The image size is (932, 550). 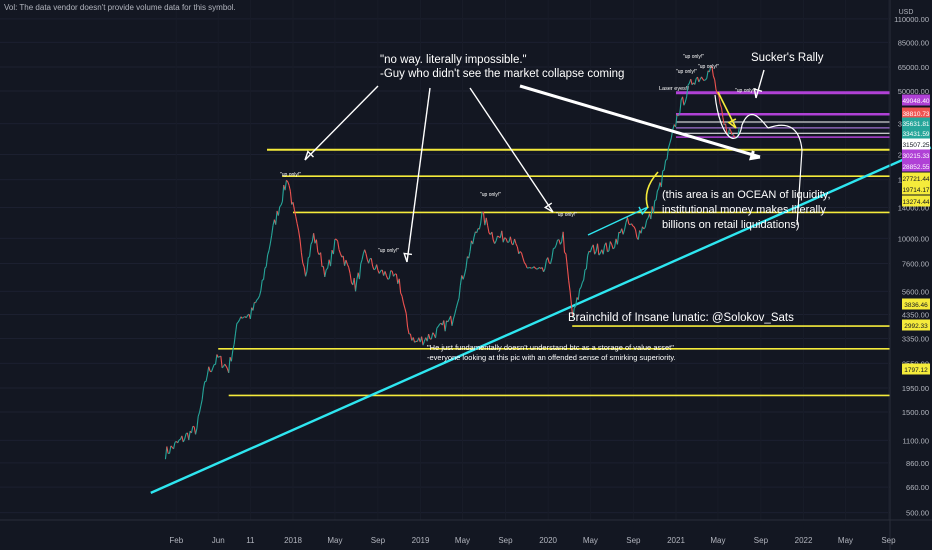 What do you see at coordinates (917, 463) in the screenshot?
I see `y-tick-label: 860.00` at bounding box center [917, 463].